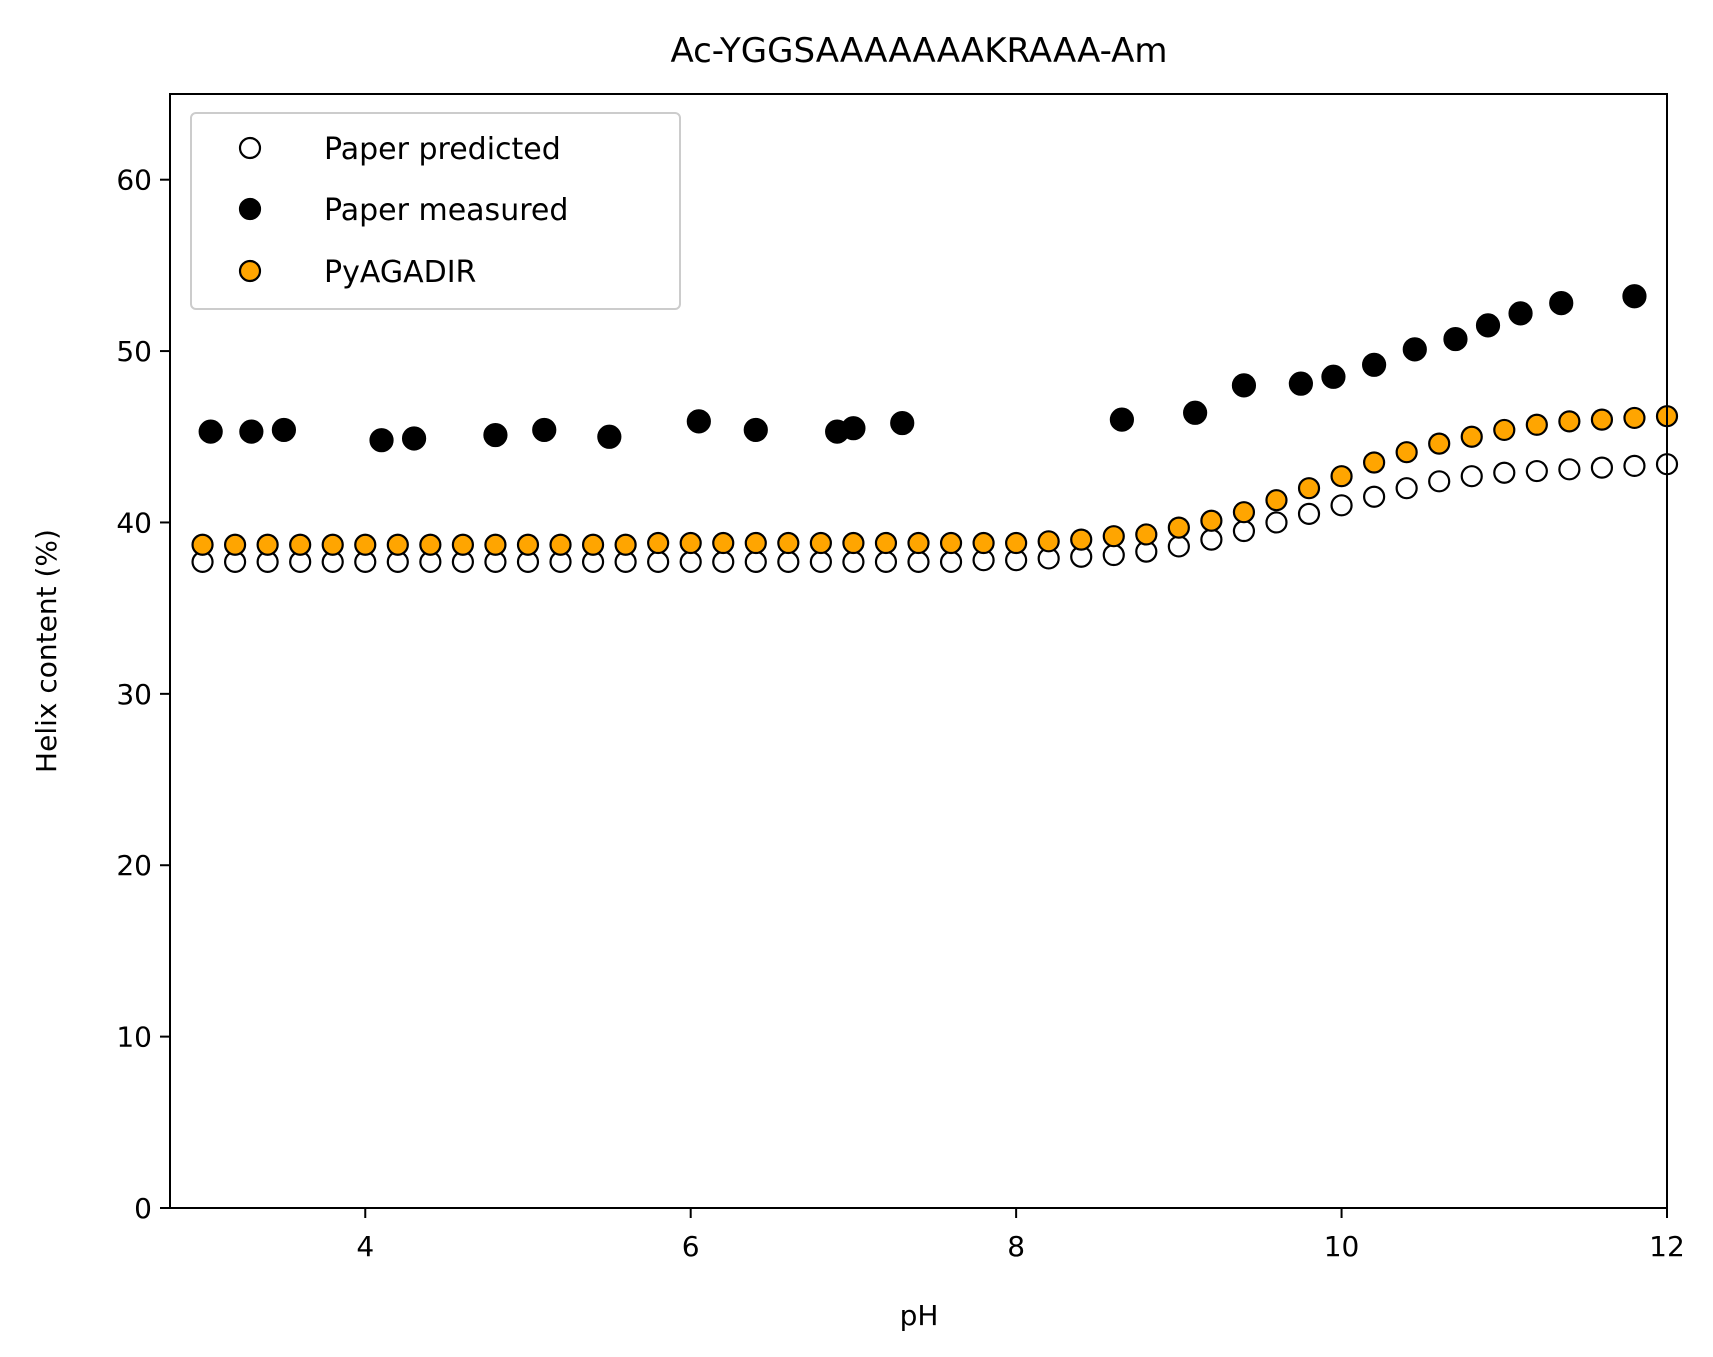  What do you see at coordinates (134, 351) in the screenshot?
I see `y-tick-label: 50` at bounding box center [134, 351].